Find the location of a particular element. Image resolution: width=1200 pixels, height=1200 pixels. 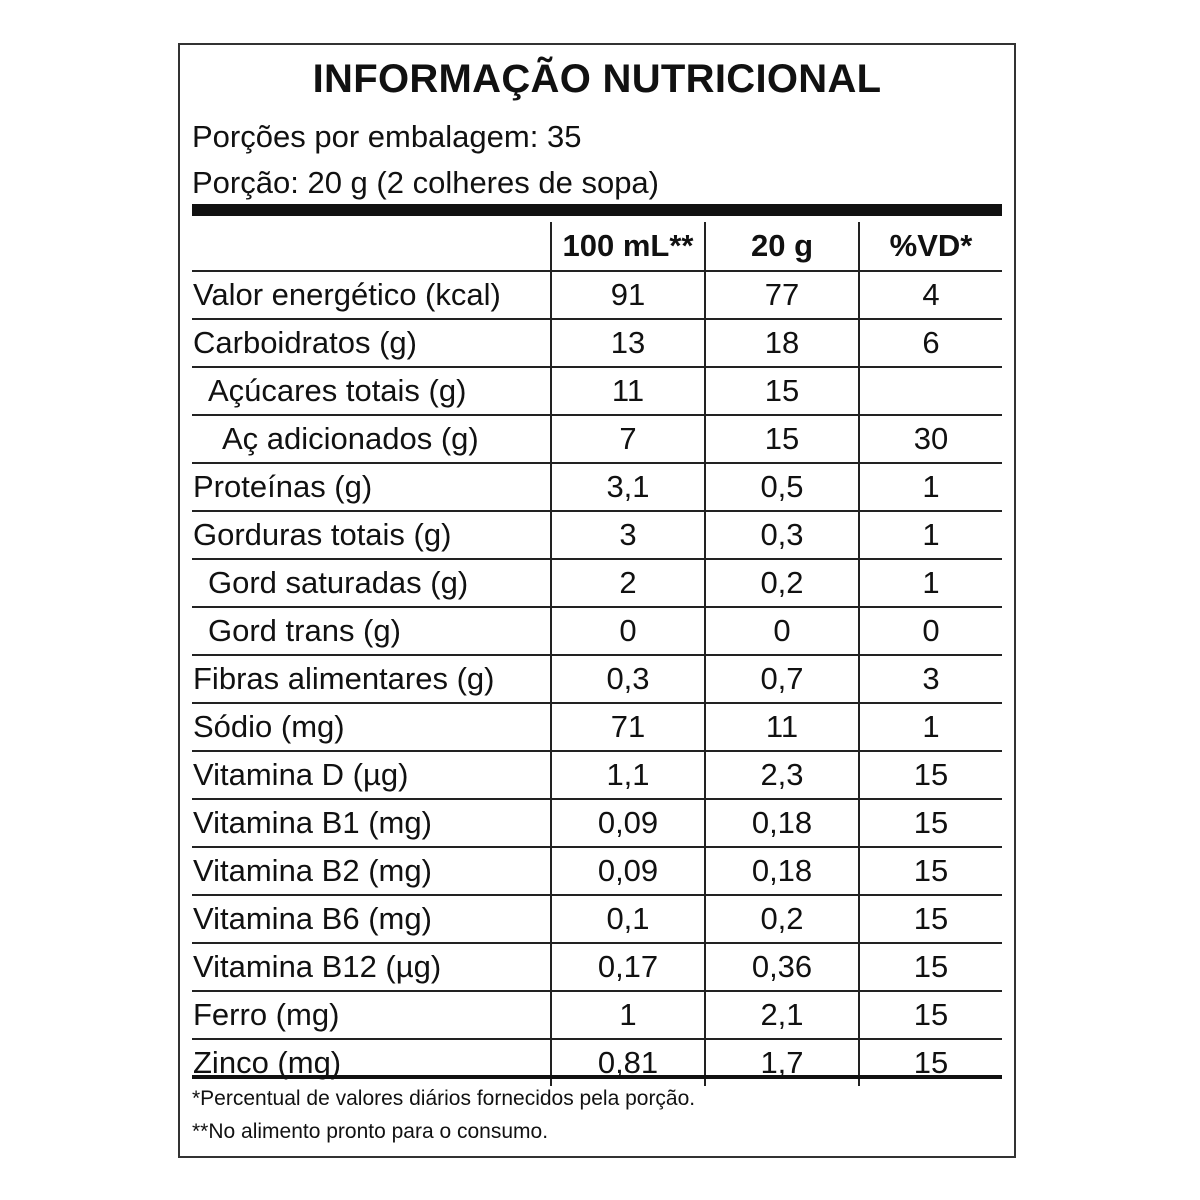

nutrient-name: Fibras alimentares (g) is located at coordinates (371, 679).